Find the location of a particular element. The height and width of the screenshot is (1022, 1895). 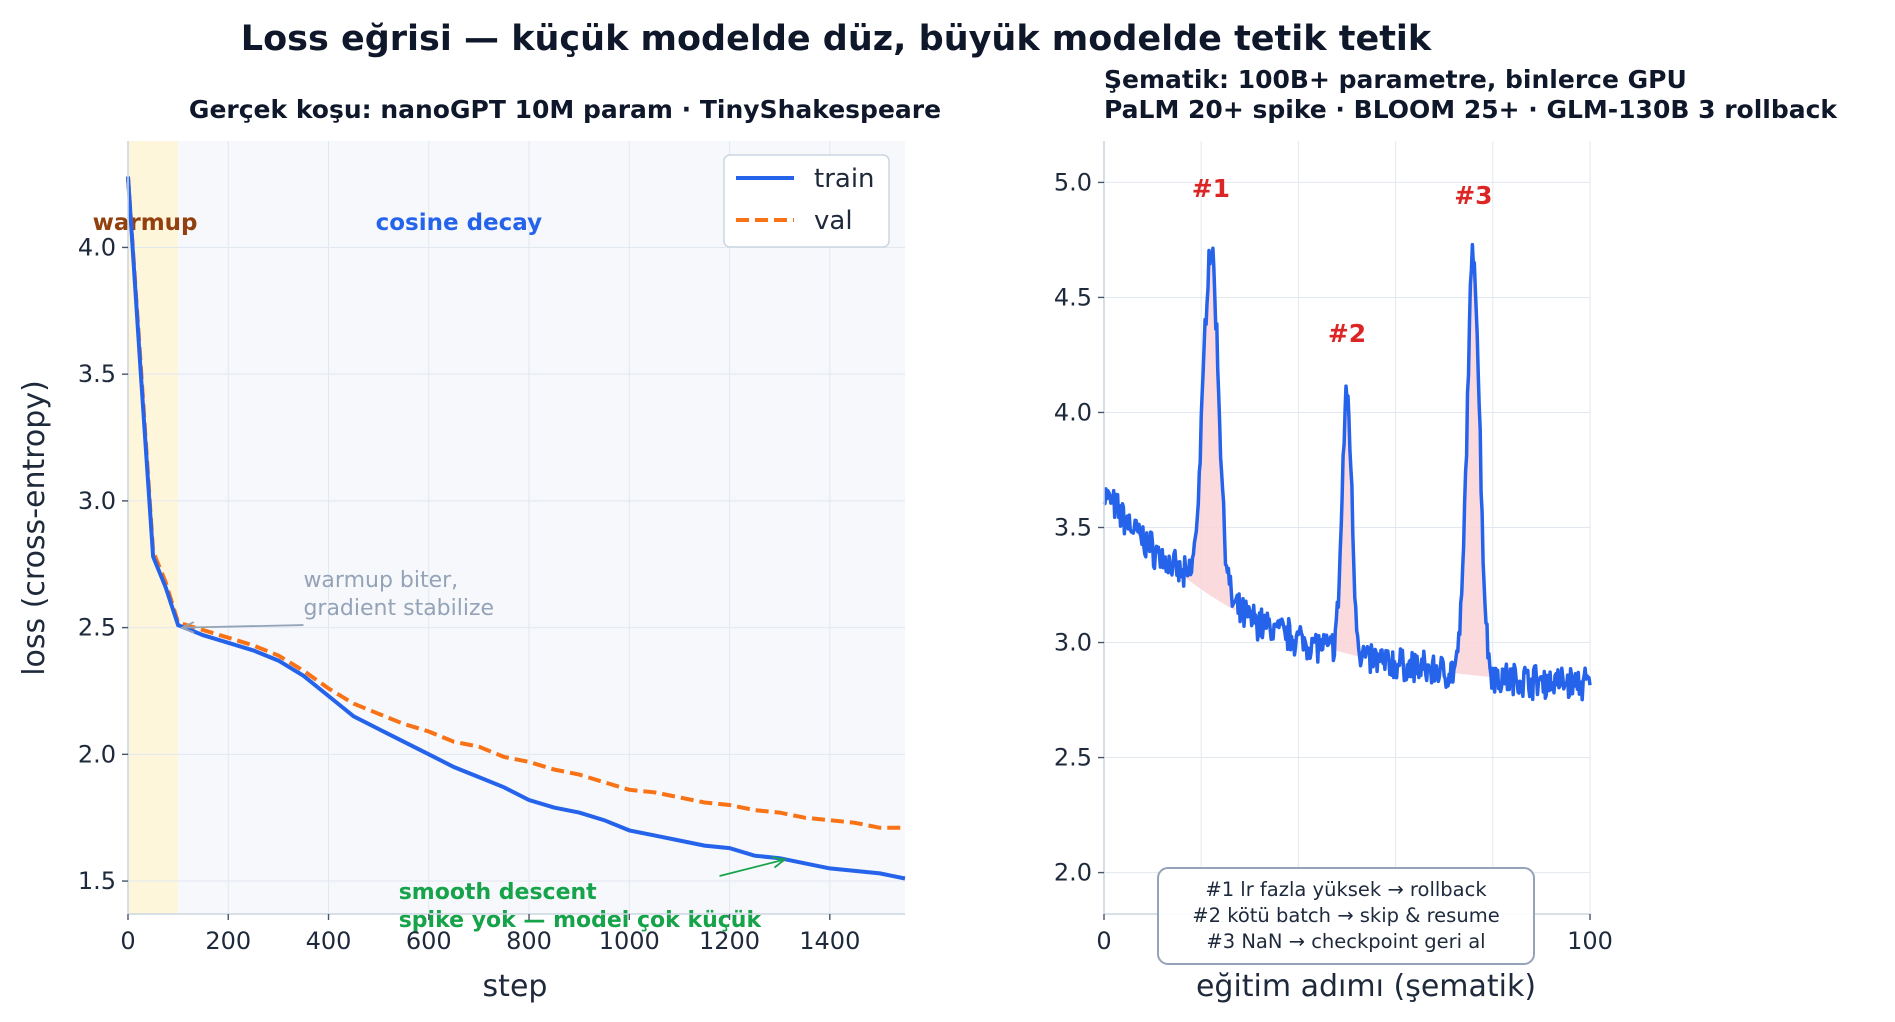

left-x-tick-label: 800 is located at coordinates (529, 941).